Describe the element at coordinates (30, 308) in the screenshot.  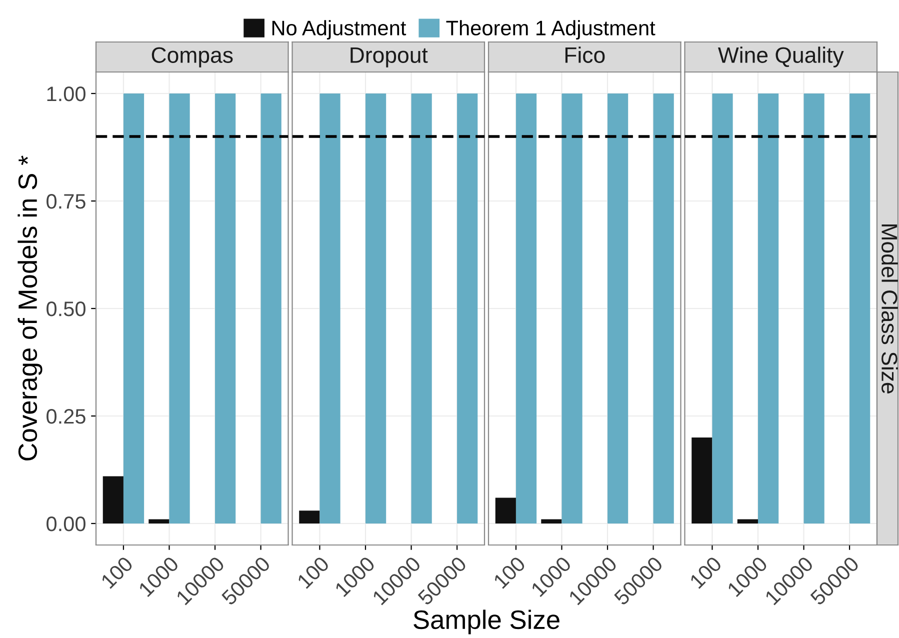
I see `y-axis-title: Coverage of Models in S *` at that location.